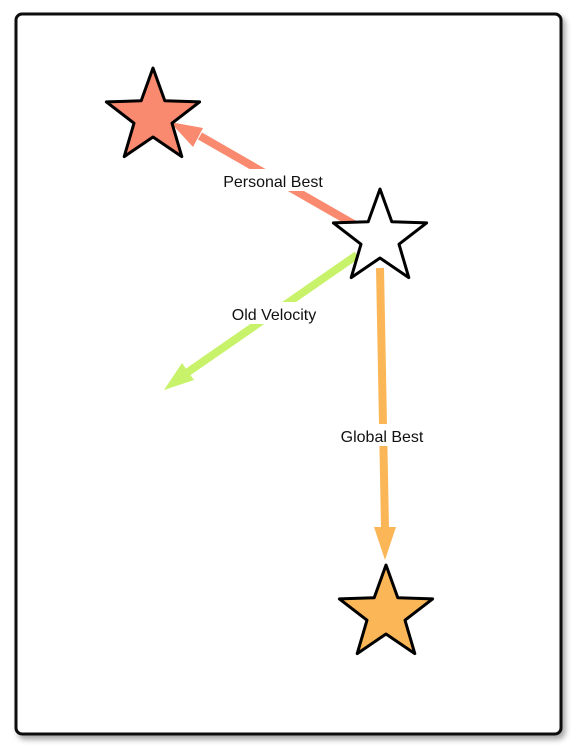 The height and width of the screenshot is (756, 578). What do you see at coordinates (380, 233) in the screenshot?
I see `current-position-star-icon` at bounding box center [380, 233].